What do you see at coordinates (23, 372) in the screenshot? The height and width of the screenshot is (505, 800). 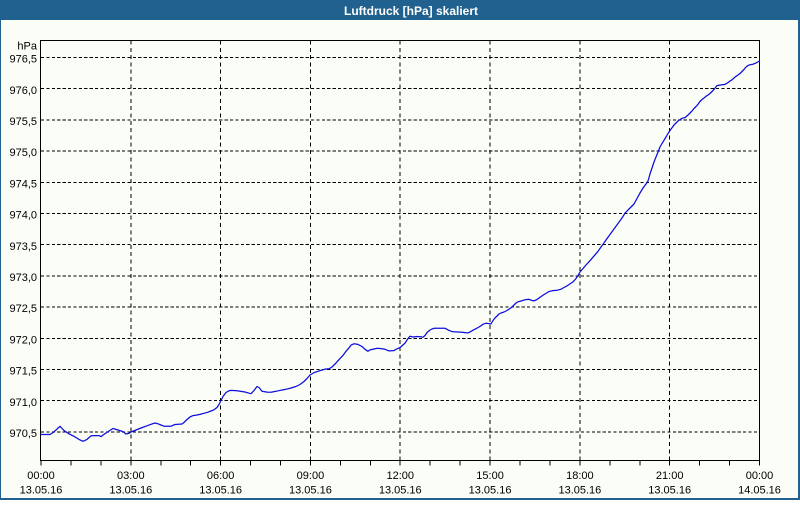 I see `svg-text: 971,5` at bounding box center [23, 372].